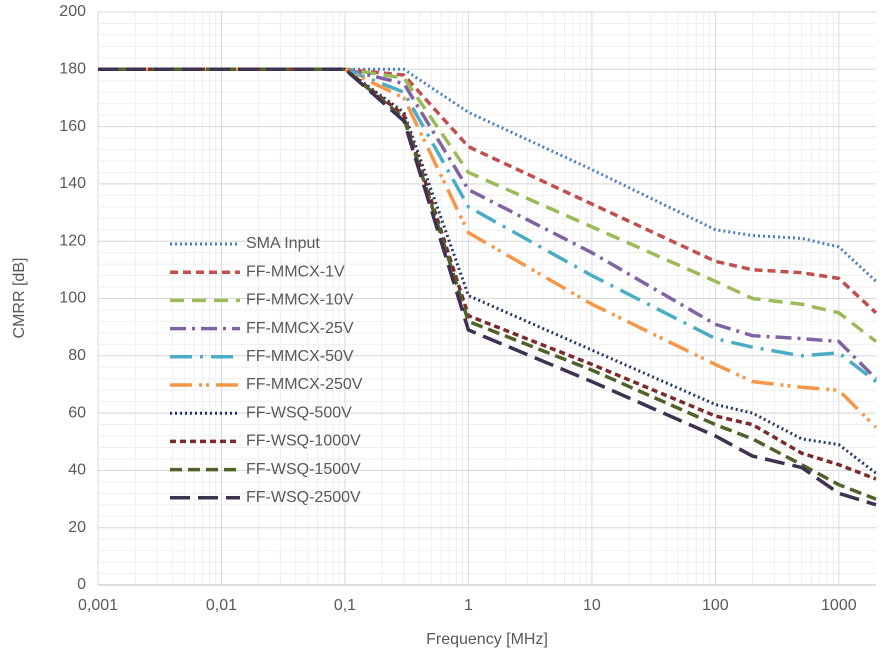 The width and height of the screenshot is (883, 659). I want to click on y-tick-label: 0, so click(81, 584).